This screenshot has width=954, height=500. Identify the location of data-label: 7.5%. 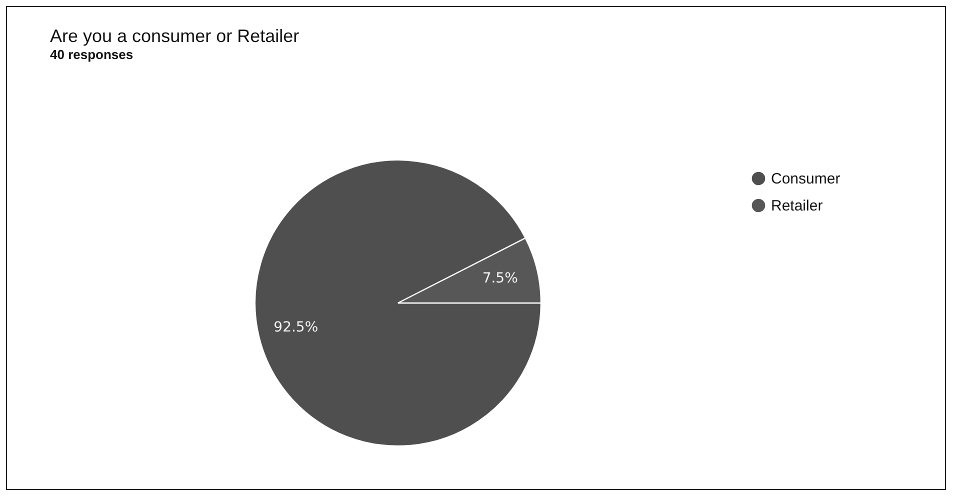
(500, 278).